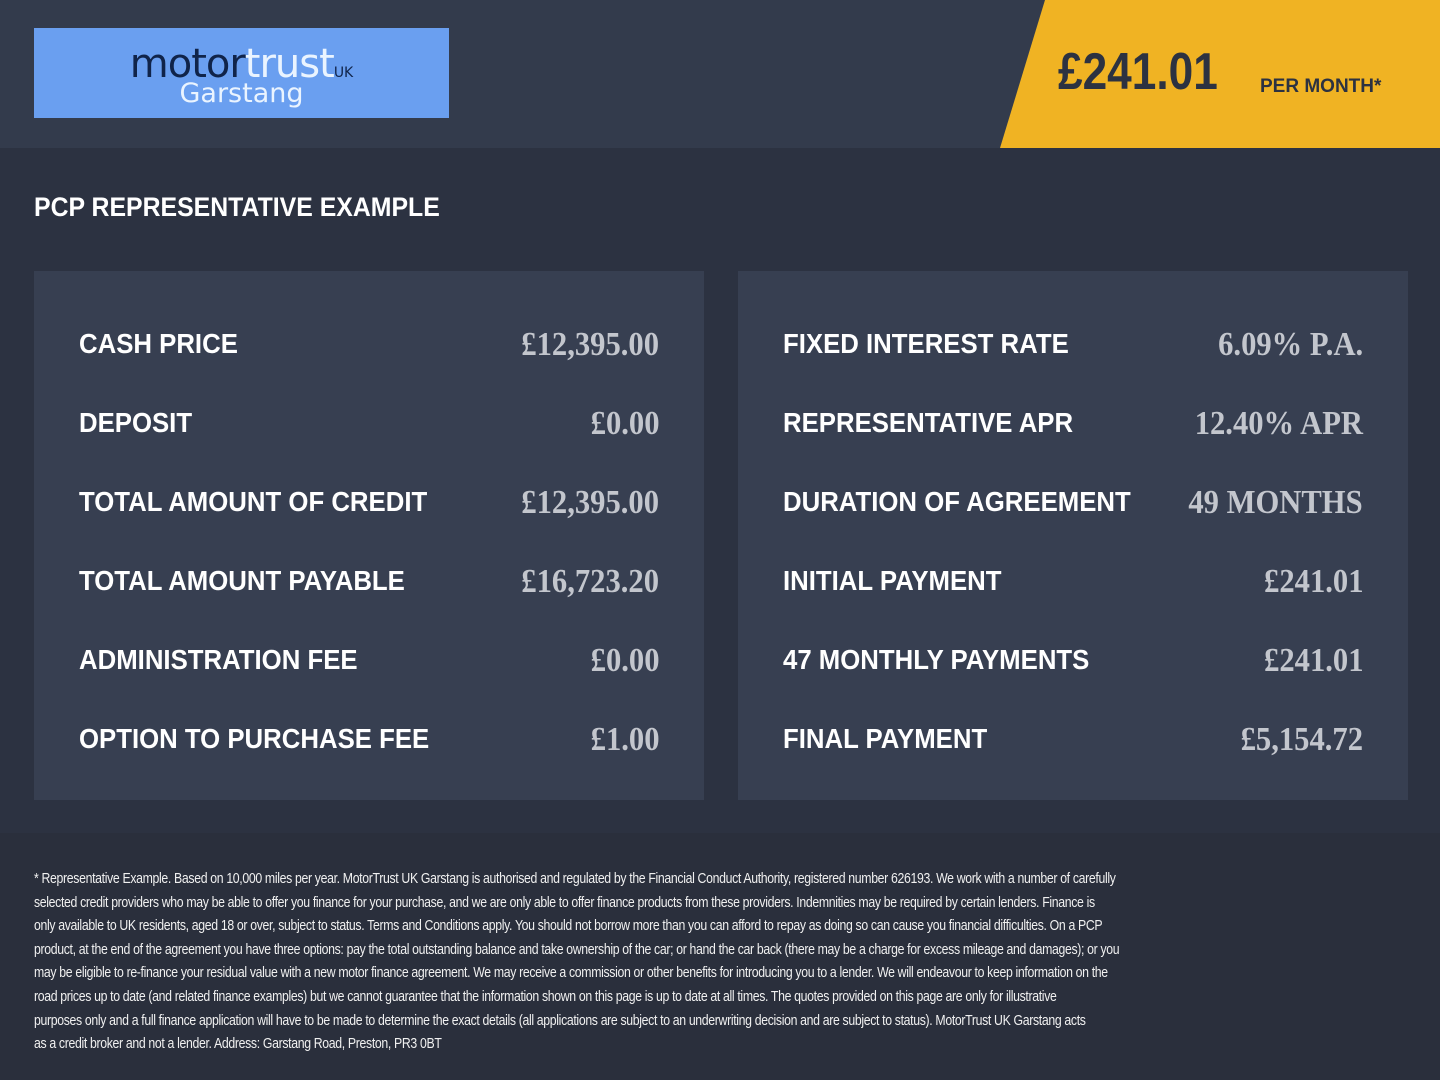 Image resolution: width=1440 pixels, height=1080 pixels. What do you see at coordinates (1073, 347) in the screenshot?
I see `finance-row: FIXED INTEREST RATE 6.09% P.A.` at bounding box center [1073, 347].